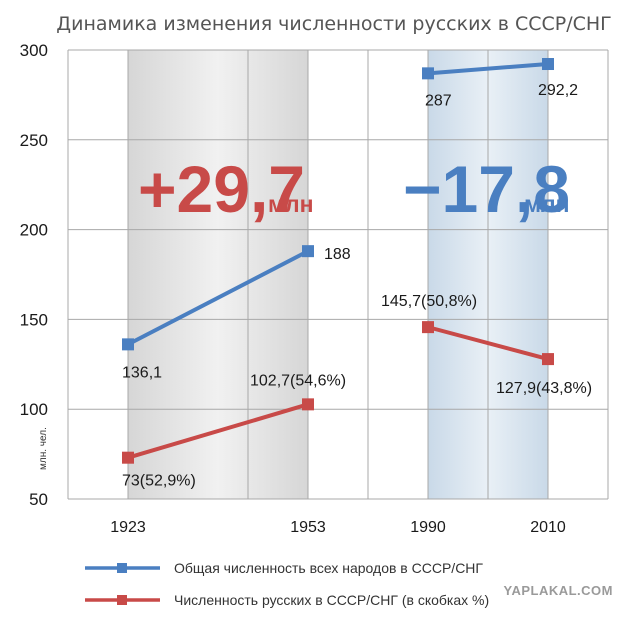 The width and height of the screenshot is (640, 621). What do you see at coordinates (337, 254) in the screenshot?
I see `data-label-total-1953: 188` at bounding box center [337, 254].